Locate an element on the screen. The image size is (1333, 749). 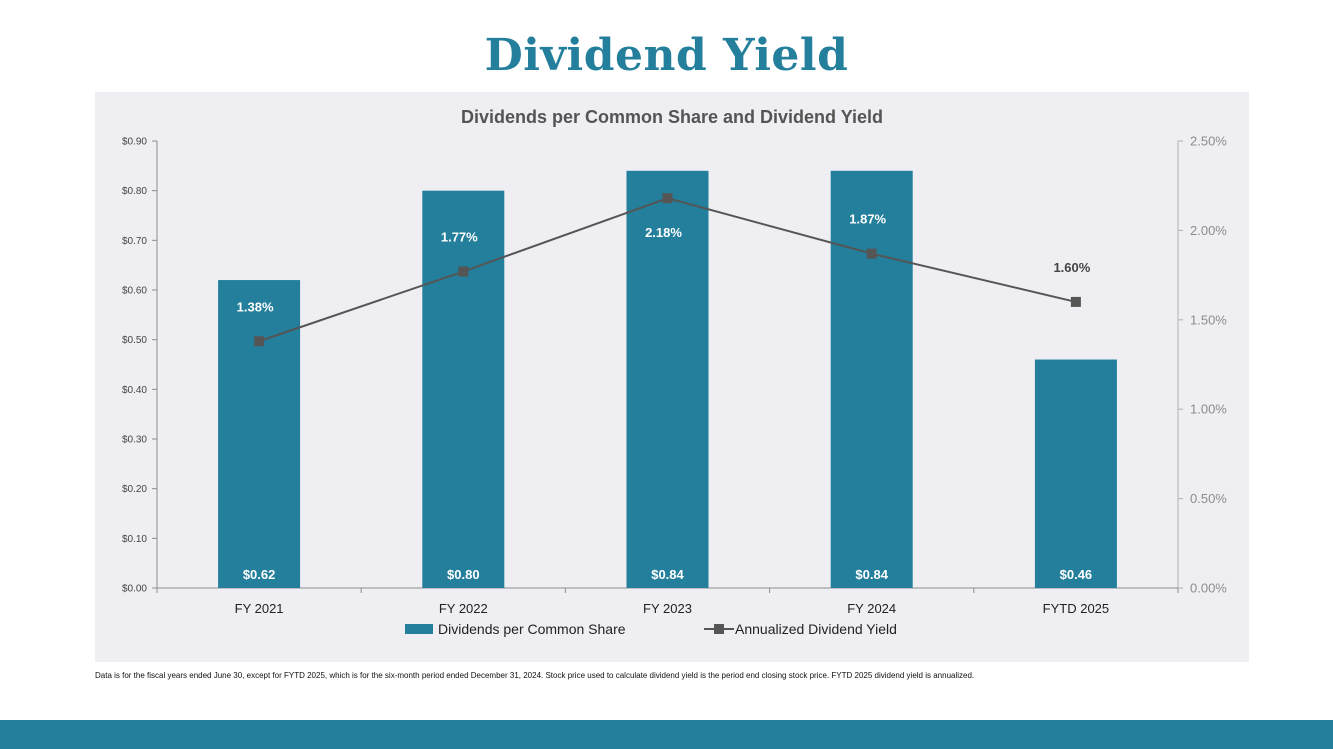
legend-bar-label: Dividends per Common Share is located at coordinates (532, 629).